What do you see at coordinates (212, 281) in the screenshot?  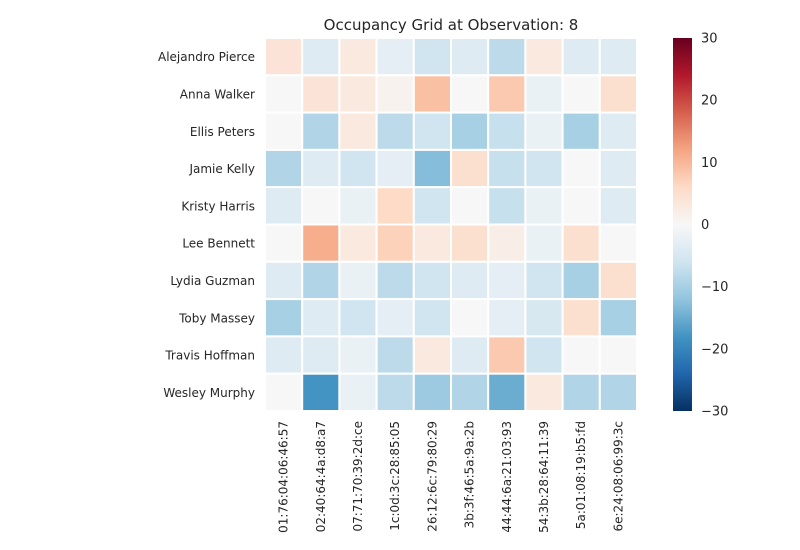 I see `row-label: Lydia Guzman` at bounding box center [212, 281].